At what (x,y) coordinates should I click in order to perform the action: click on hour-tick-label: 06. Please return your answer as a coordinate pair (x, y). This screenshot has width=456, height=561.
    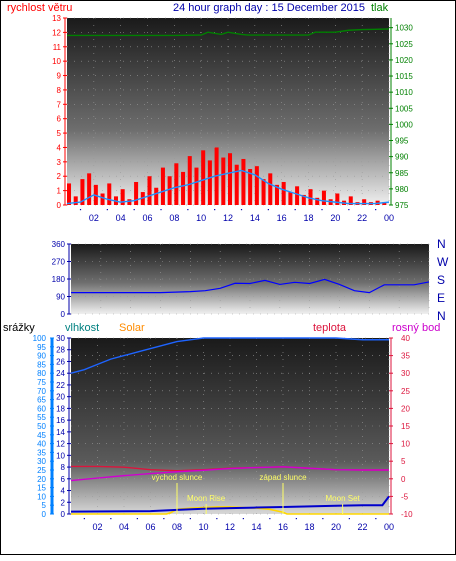
    Looking at the image, I should click on (150, 527).